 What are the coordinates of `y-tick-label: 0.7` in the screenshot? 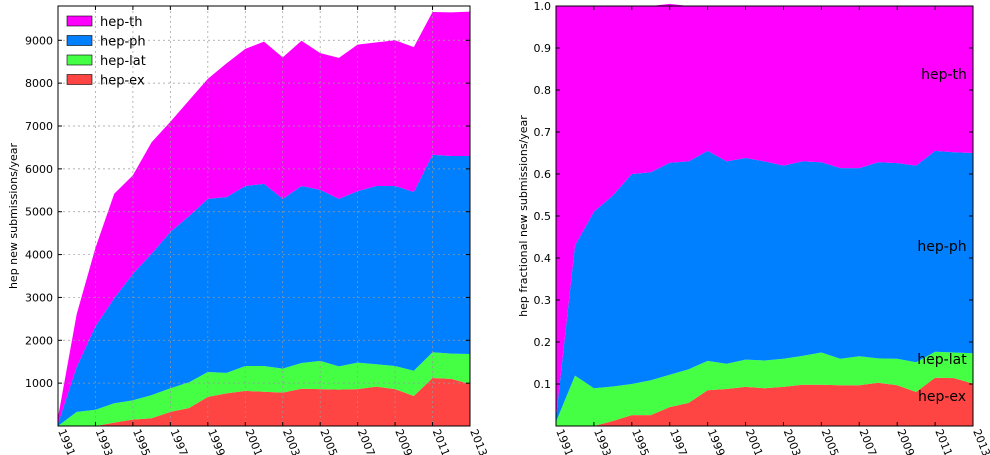 It's located at (543, 132).